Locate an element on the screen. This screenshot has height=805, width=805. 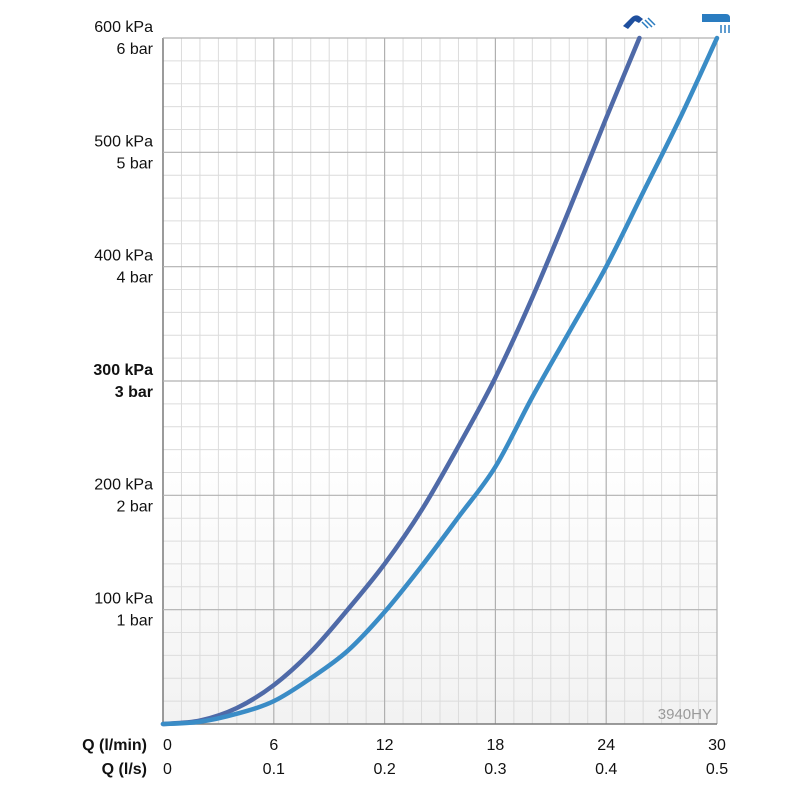
x-tick-label-primary: 24 is located at coordinates (606, 745).